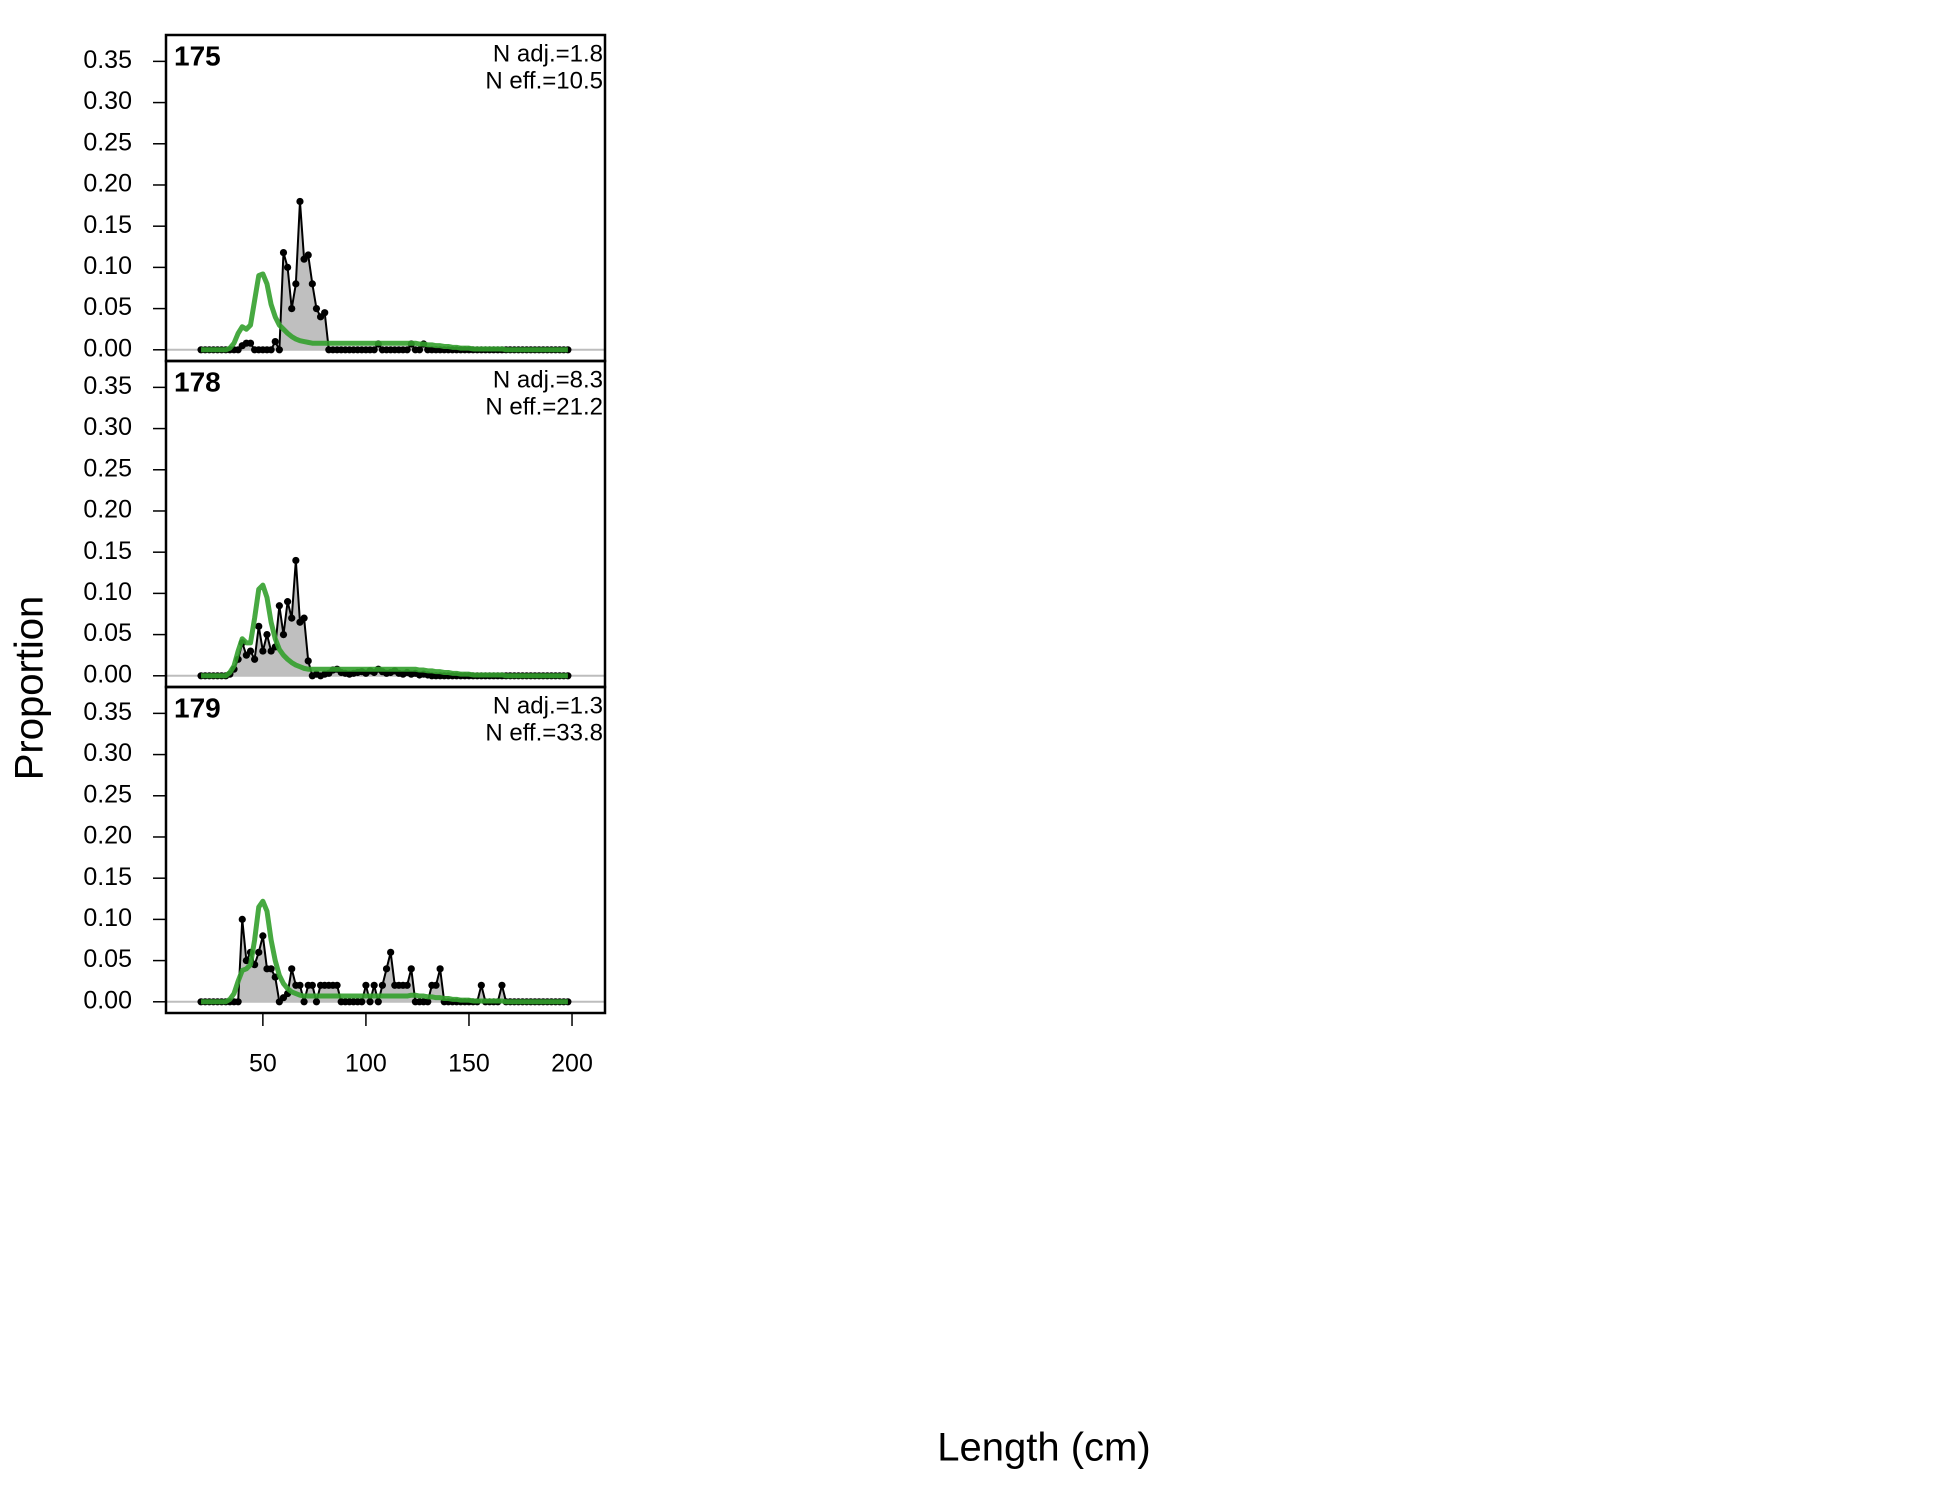 This screenshot has width=1950, height=1500. I want to click on observed-line, so click(384, 277).